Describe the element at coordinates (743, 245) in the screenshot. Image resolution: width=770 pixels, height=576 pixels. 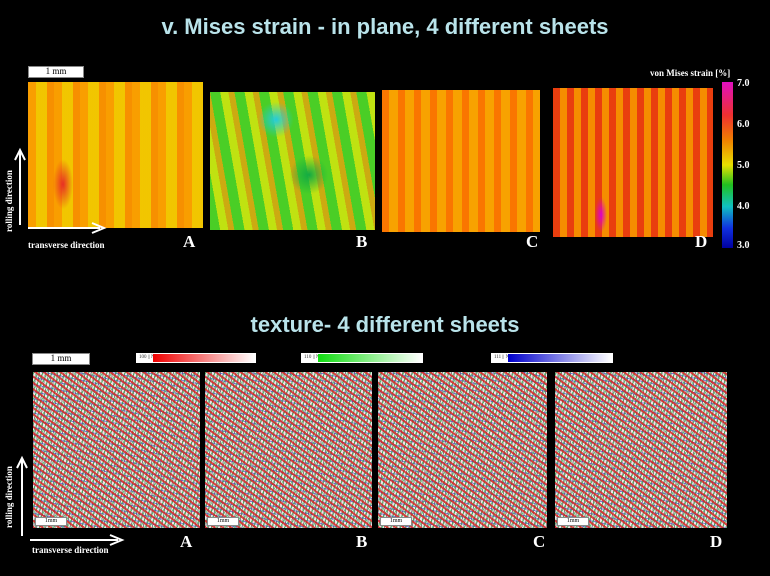
I see `colorbar-tick: 3.0` at that location.